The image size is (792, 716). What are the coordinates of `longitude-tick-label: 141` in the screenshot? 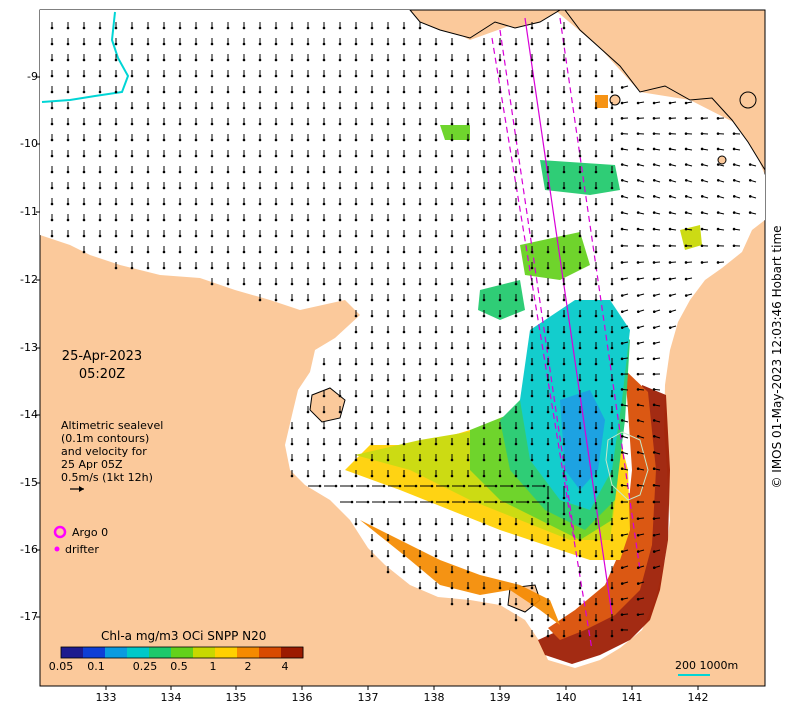 It's located at (632, 697).